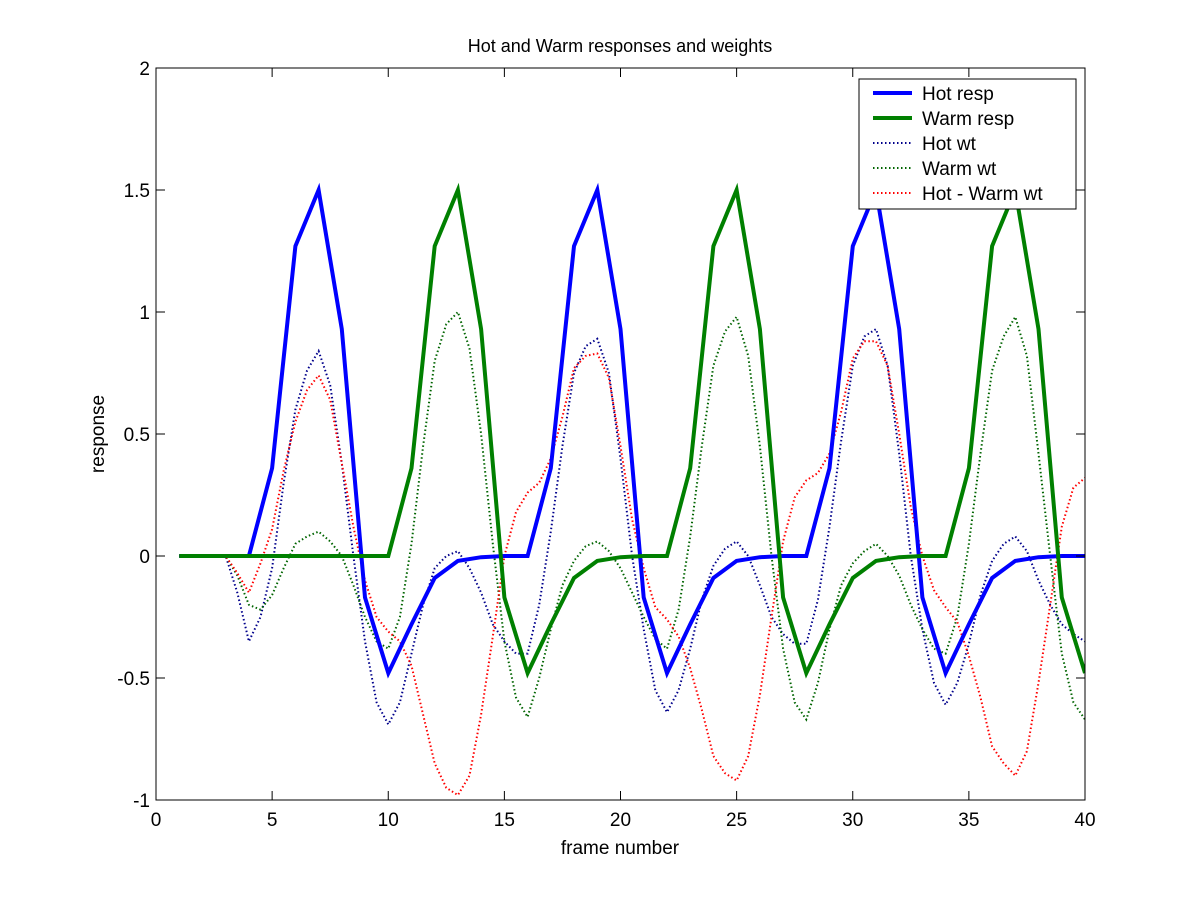  What do you see at coordinates (504, 820) in the screenshot?
I see `x-tick-label: 15` at bounding box center [504, 820].